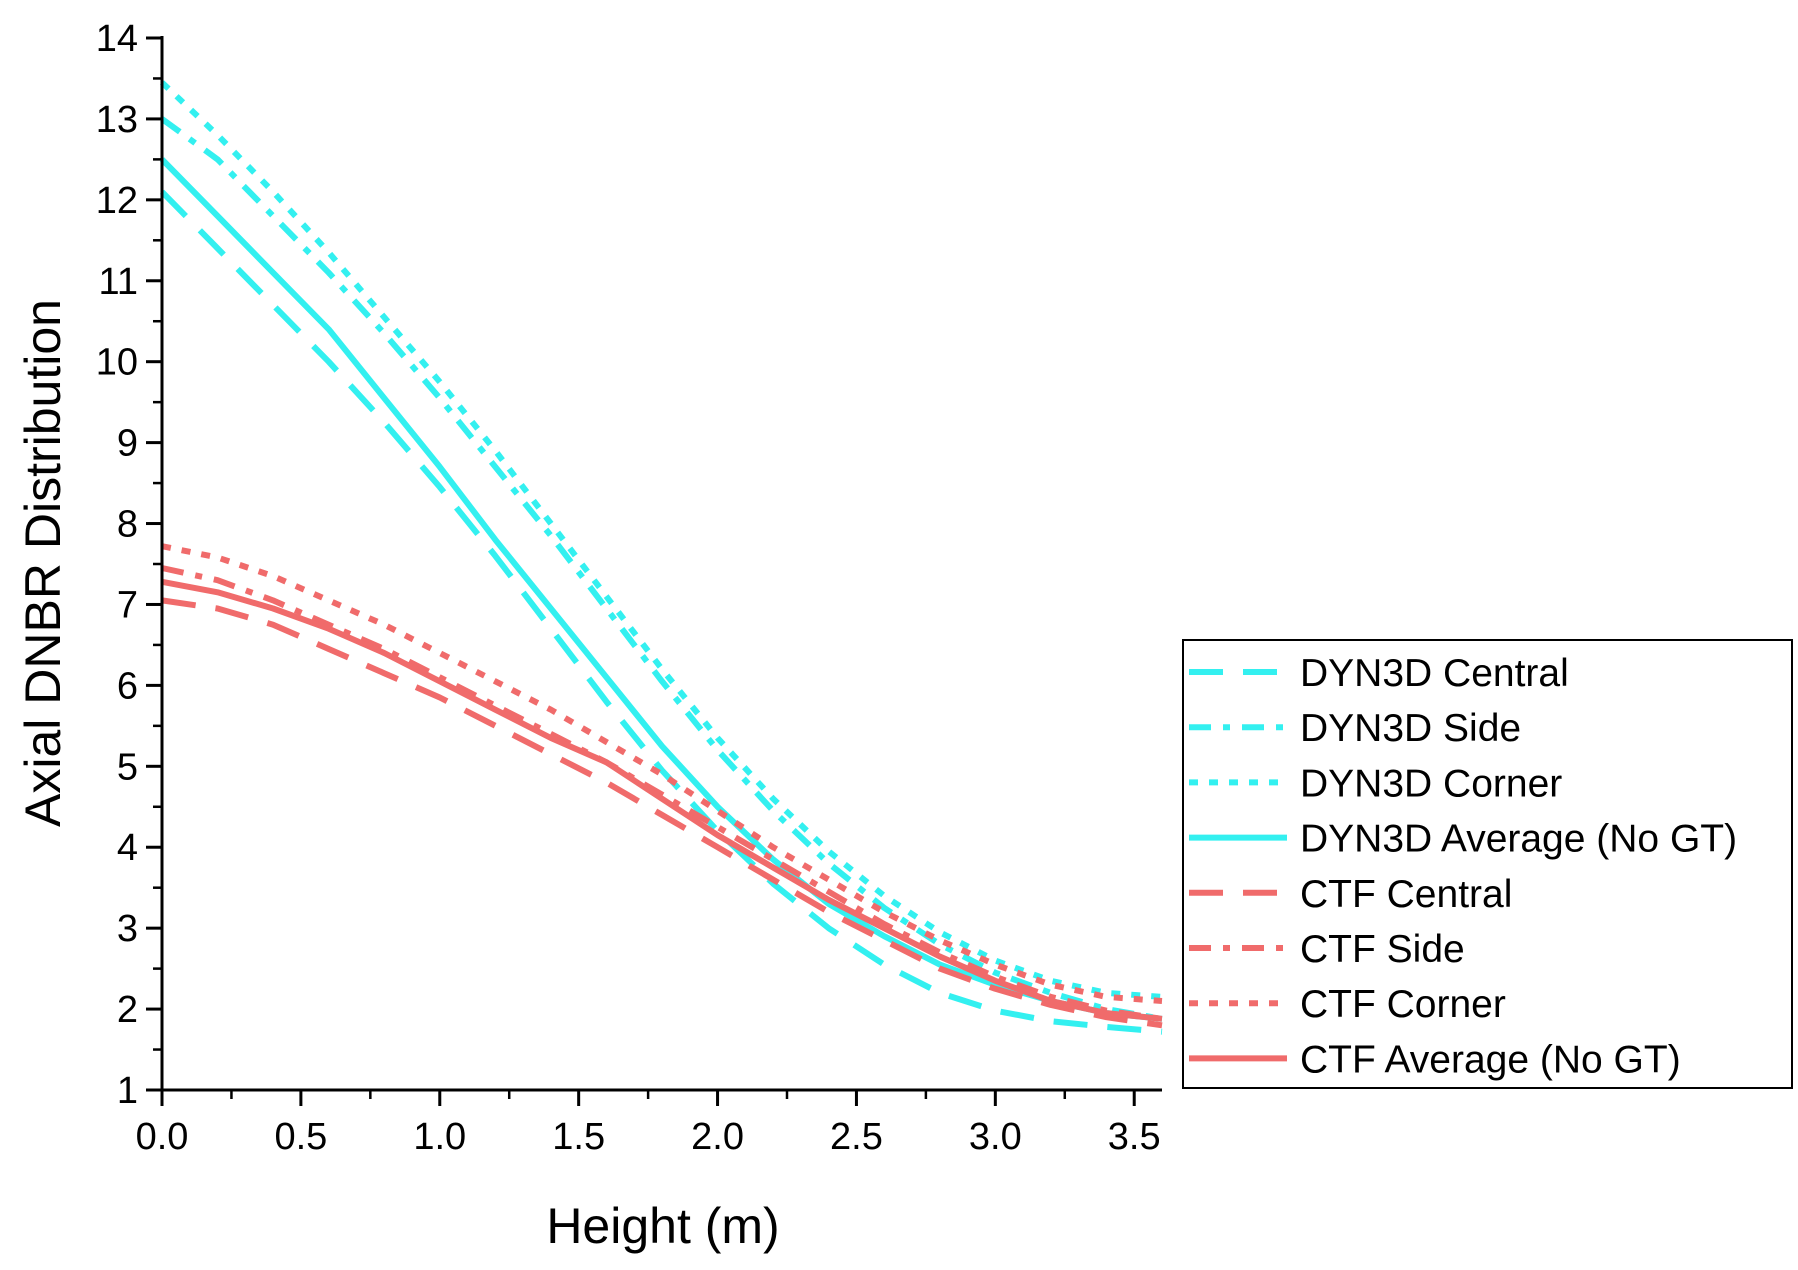 This screenshot has height=1270, width=1798. I want to click on legend-label: DYN3D Central, so click(1434, 673).